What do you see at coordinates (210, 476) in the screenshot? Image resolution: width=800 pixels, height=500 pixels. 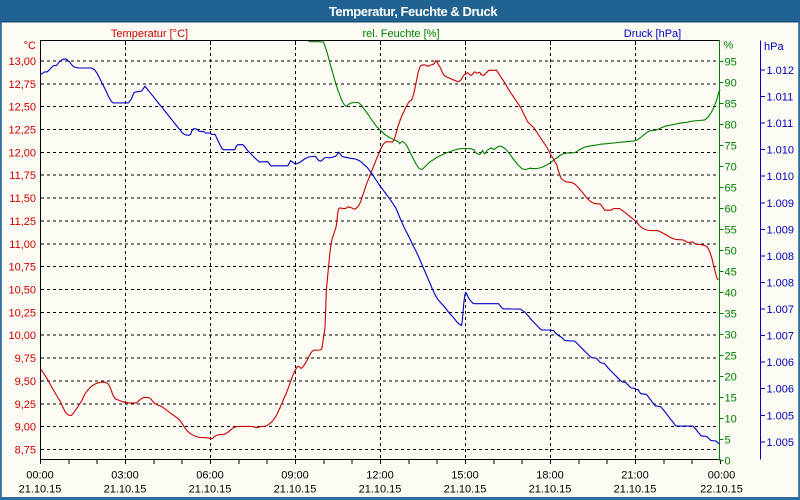 I see `svg-text: 06:00` at bounding box center [210, 476].